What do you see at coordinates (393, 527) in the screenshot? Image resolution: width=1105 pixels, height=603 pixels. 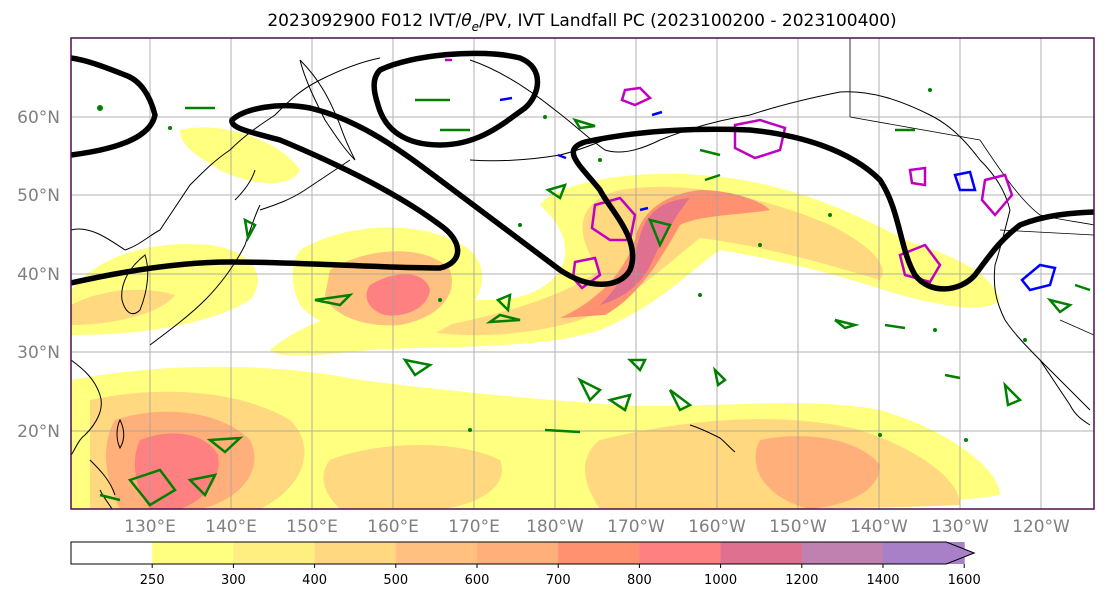 I see `lon-label: 160°E` at bounding box center [393, 527].